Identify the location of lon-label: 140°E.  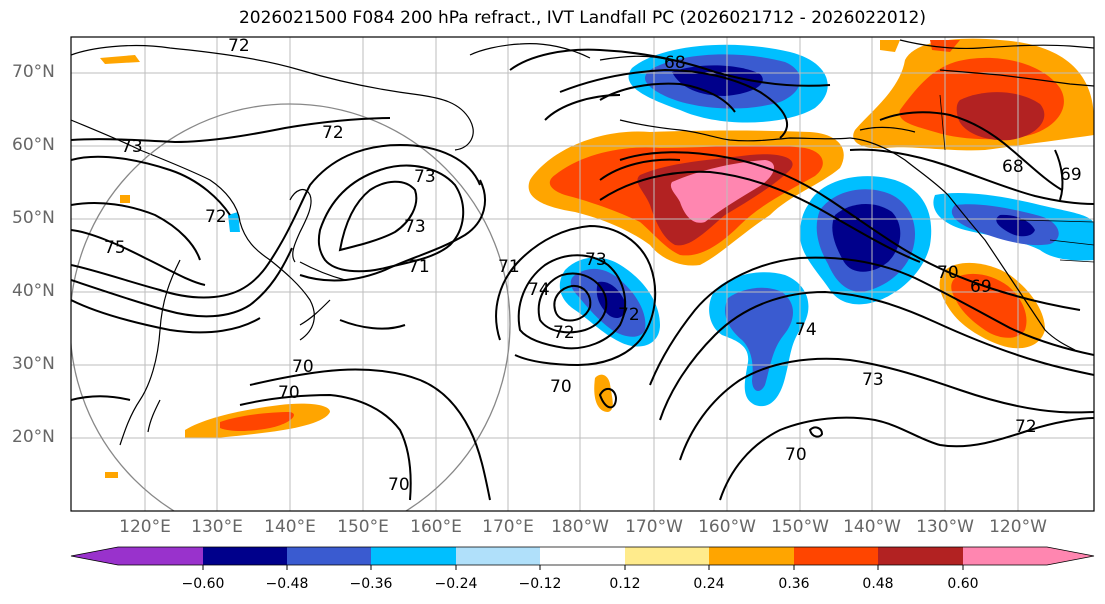
(290, 527).